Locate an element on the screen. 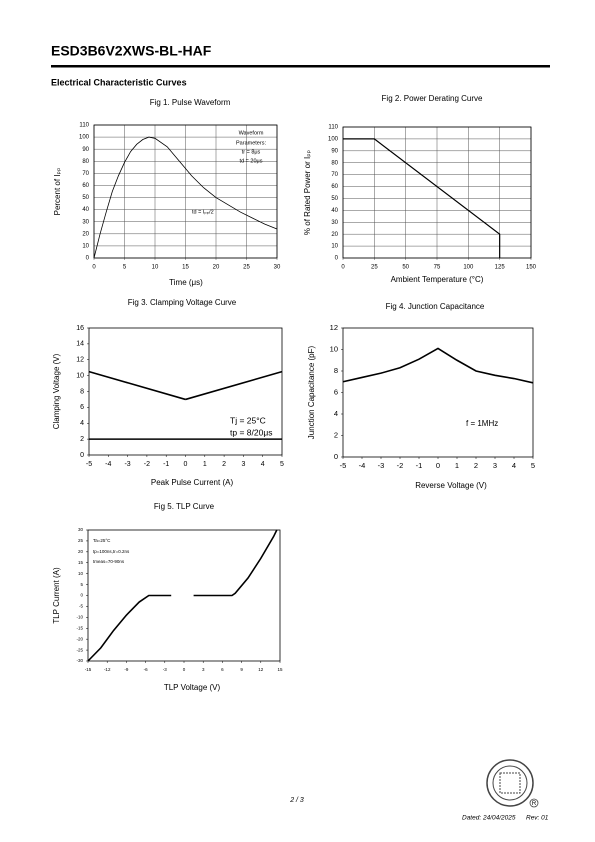 The width and height of the screenshot is (595, 842). revision: Rev: 01 is located at coordinates (537, 818).